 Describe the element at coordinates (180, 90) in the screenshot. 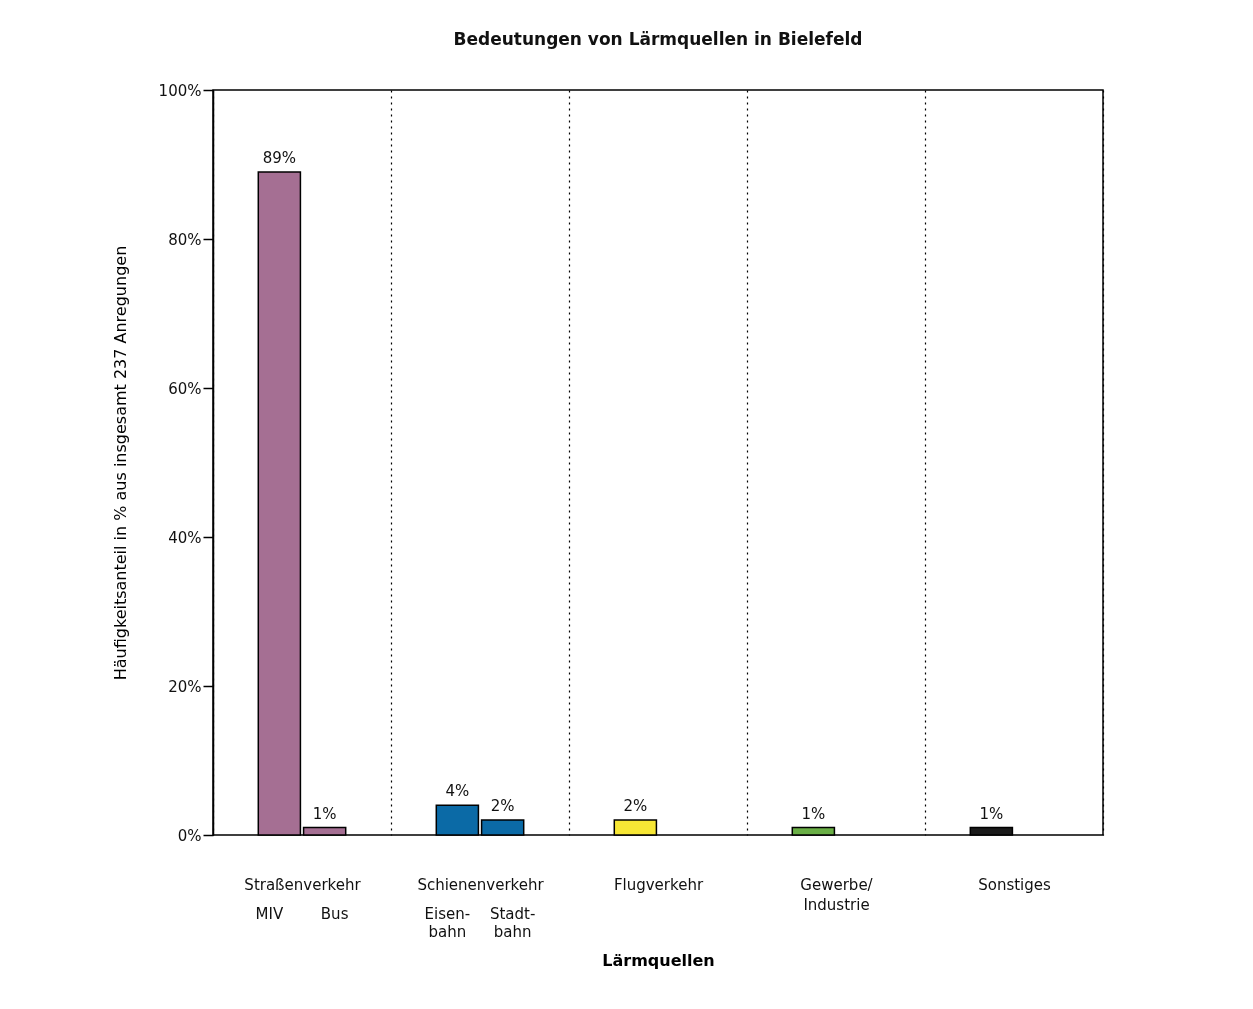

I see `y-tick-label: 100%` at that location.